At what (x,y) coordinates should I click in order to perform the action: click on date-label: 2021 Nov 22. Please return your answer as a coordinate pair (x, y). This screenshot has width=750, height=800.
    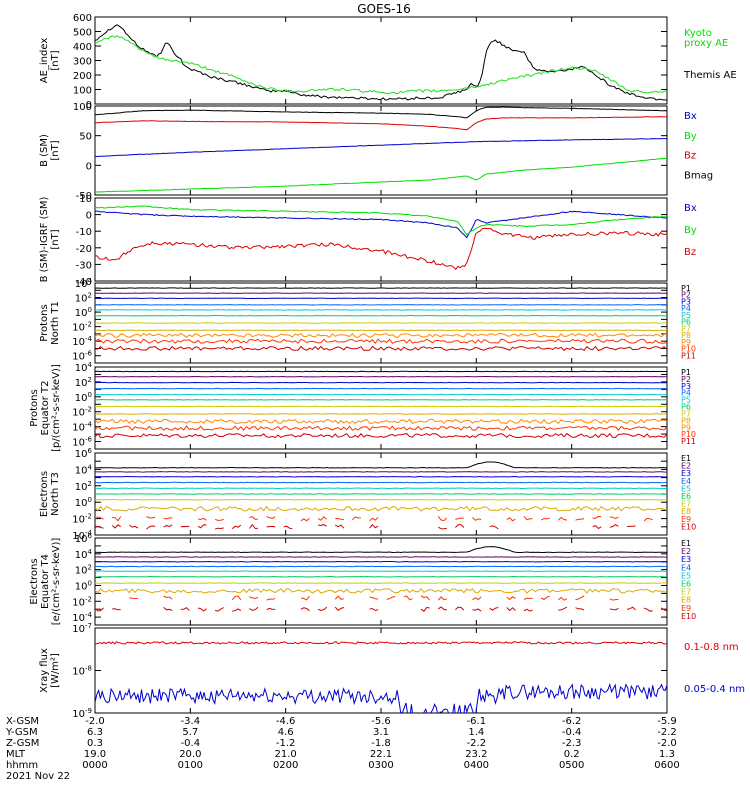
    Looking at the image, I should click on (38, 776).